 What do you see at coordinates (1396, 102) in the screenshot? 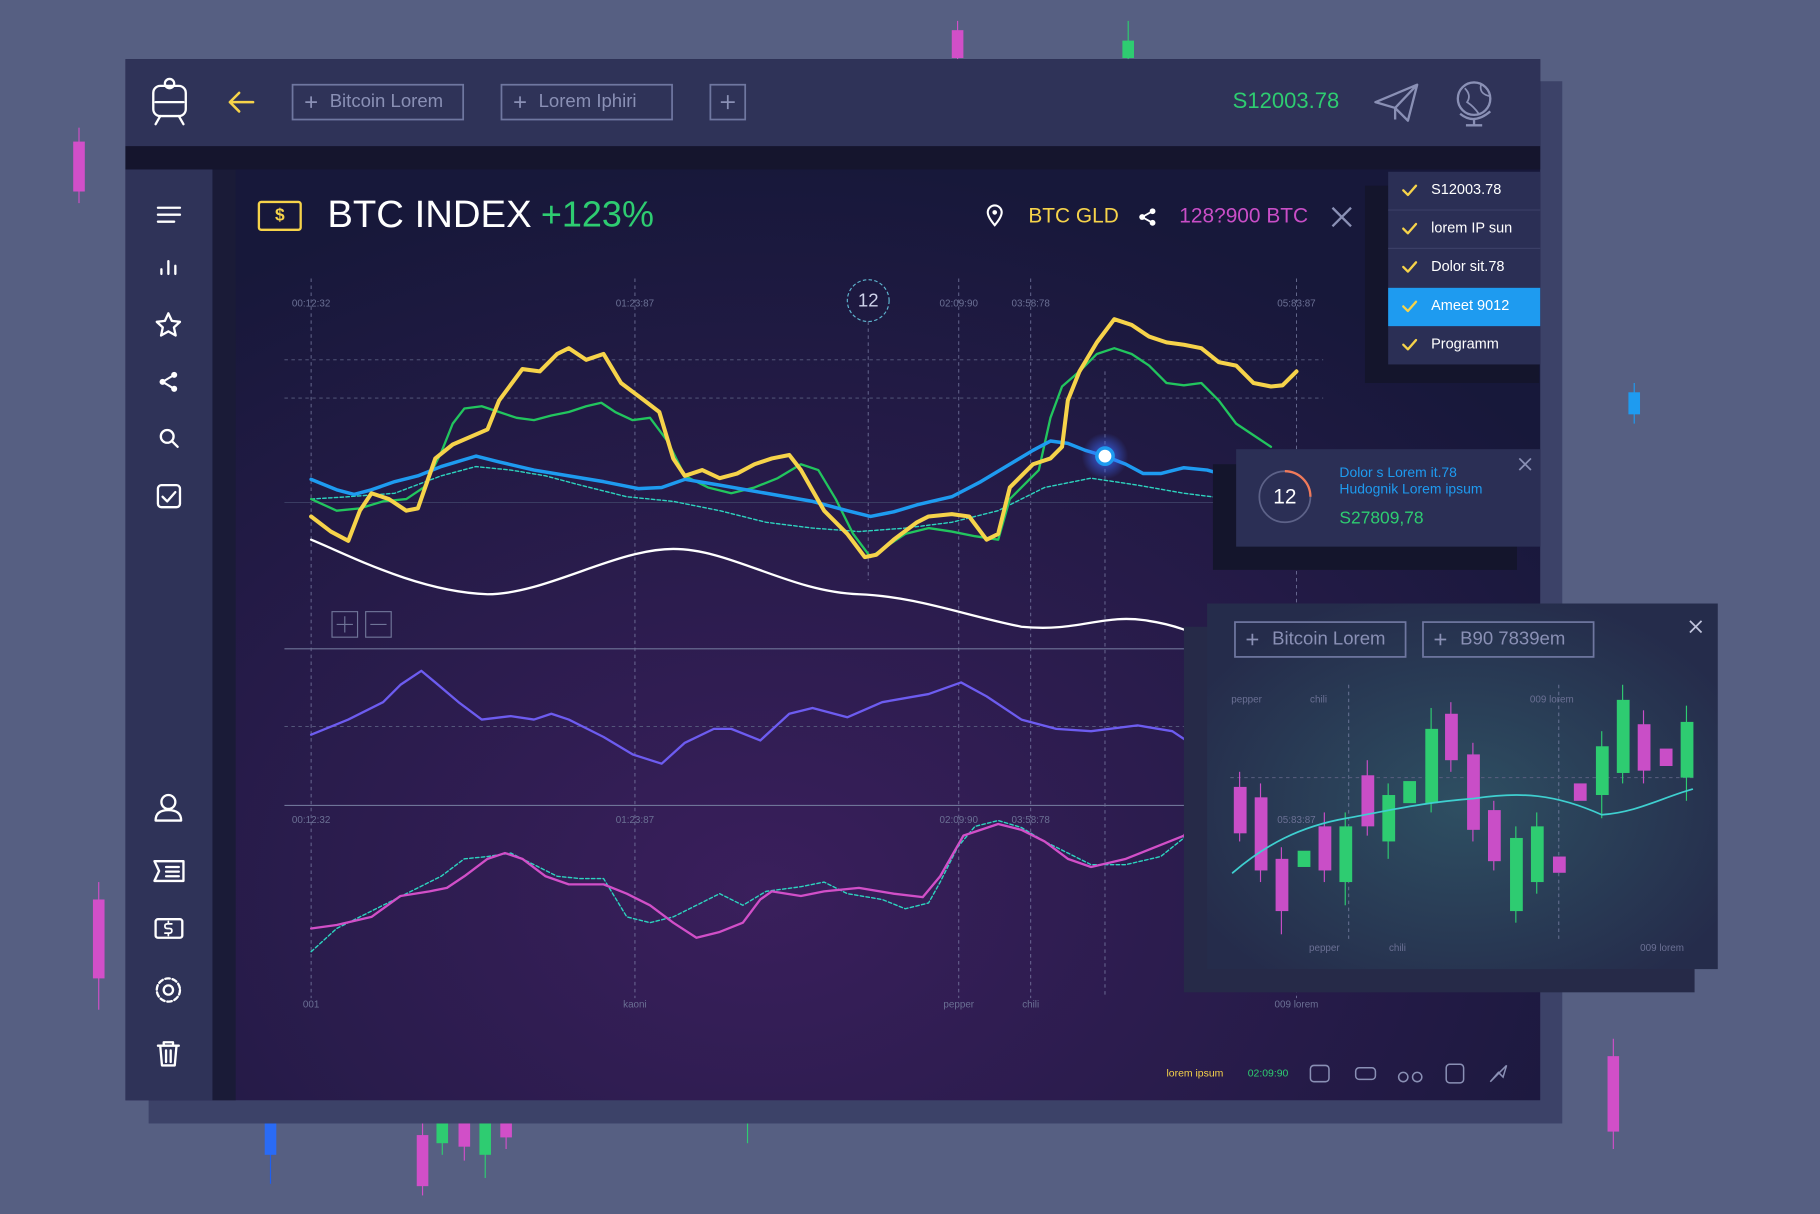
I see `send-icon` at bounding box center [1396, 102].